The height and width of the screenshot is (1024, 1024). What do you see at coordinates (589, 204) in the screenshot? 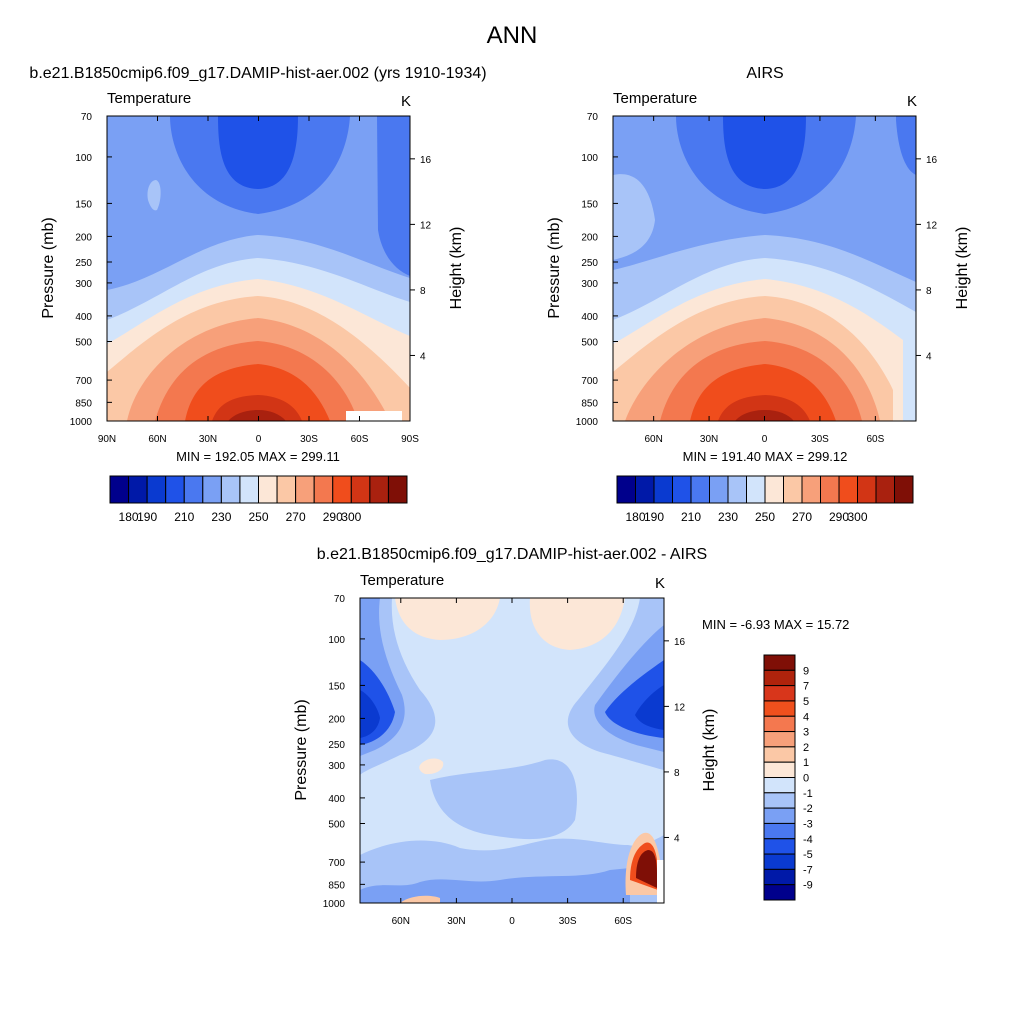
I see `y-tick-label: 150` at bounding box center [589, 204].